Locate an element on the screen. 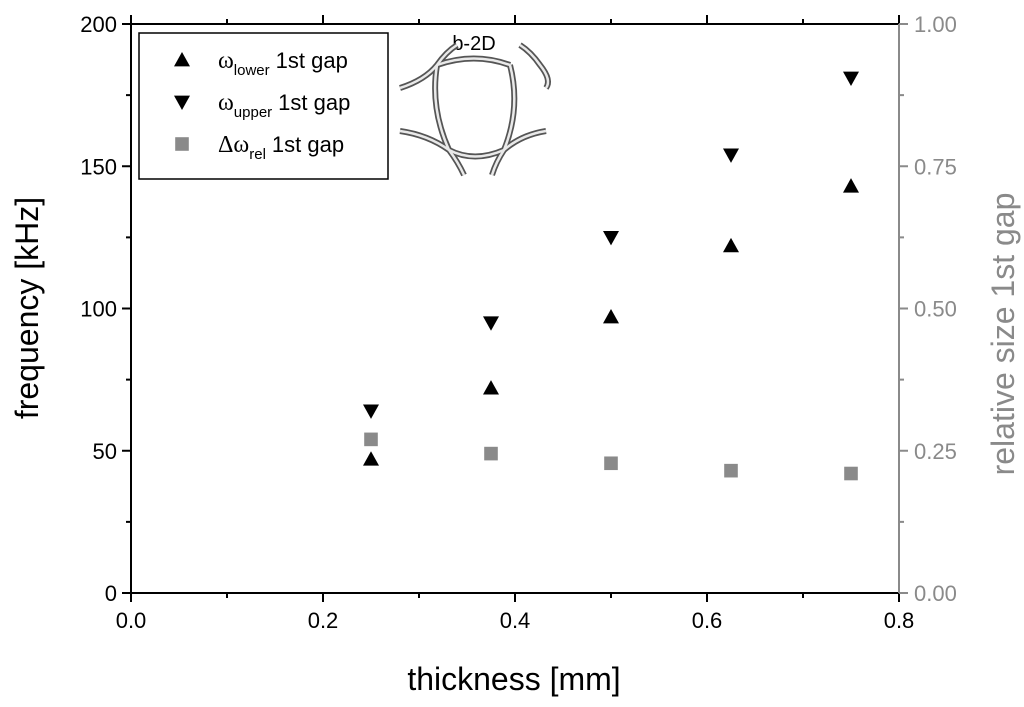 The image size is (1024, 707). x-tick-label: 0.0 is located at coordinates (131, 620).